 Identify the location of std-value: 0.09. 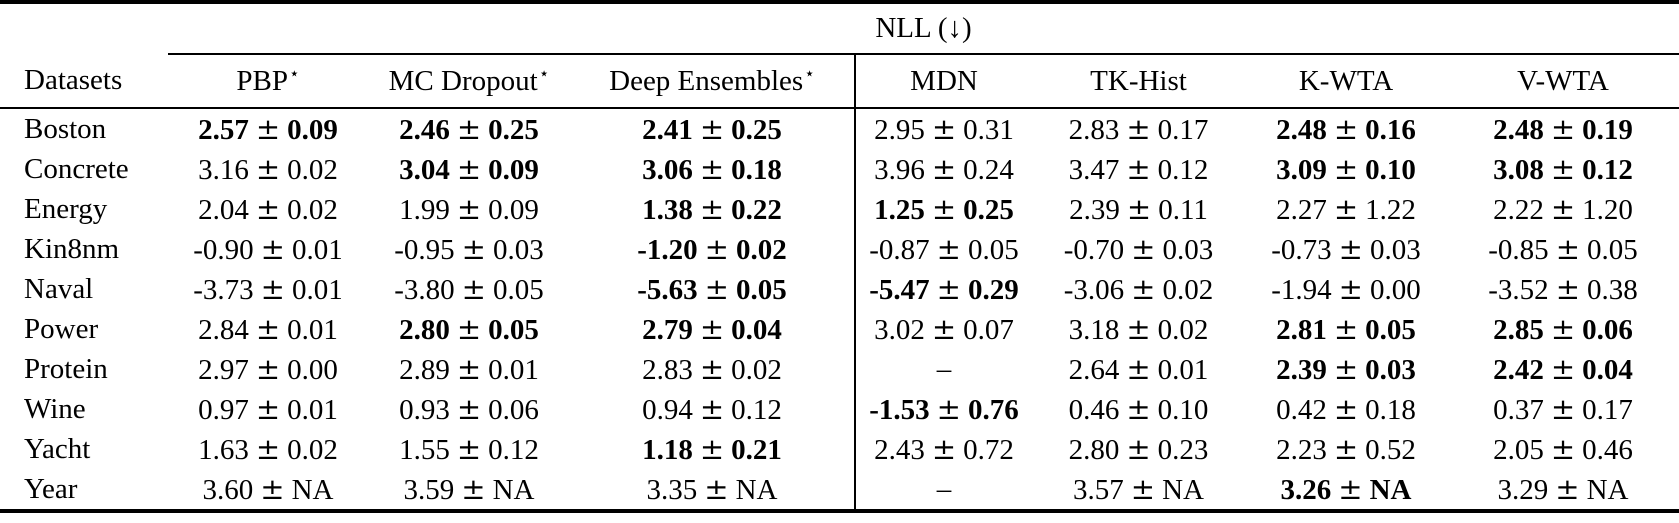
(513, 169).